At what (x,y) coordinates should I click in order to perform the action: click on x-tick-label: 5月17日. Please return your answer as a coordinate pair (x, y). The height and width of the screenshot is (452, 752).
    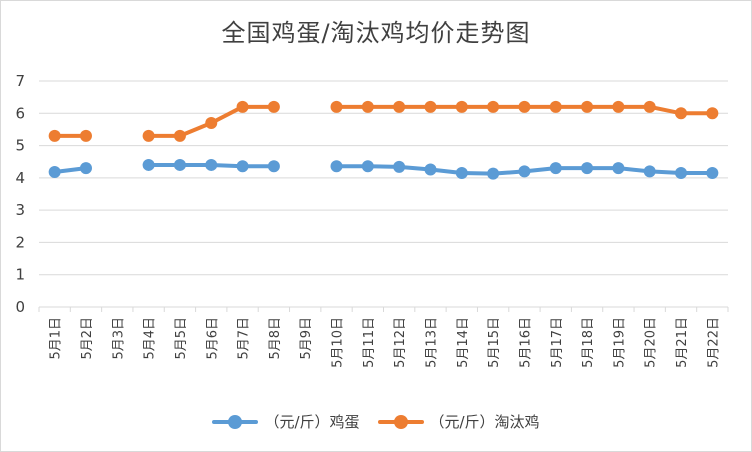
    Looking at the image, I should click on (557, 342).